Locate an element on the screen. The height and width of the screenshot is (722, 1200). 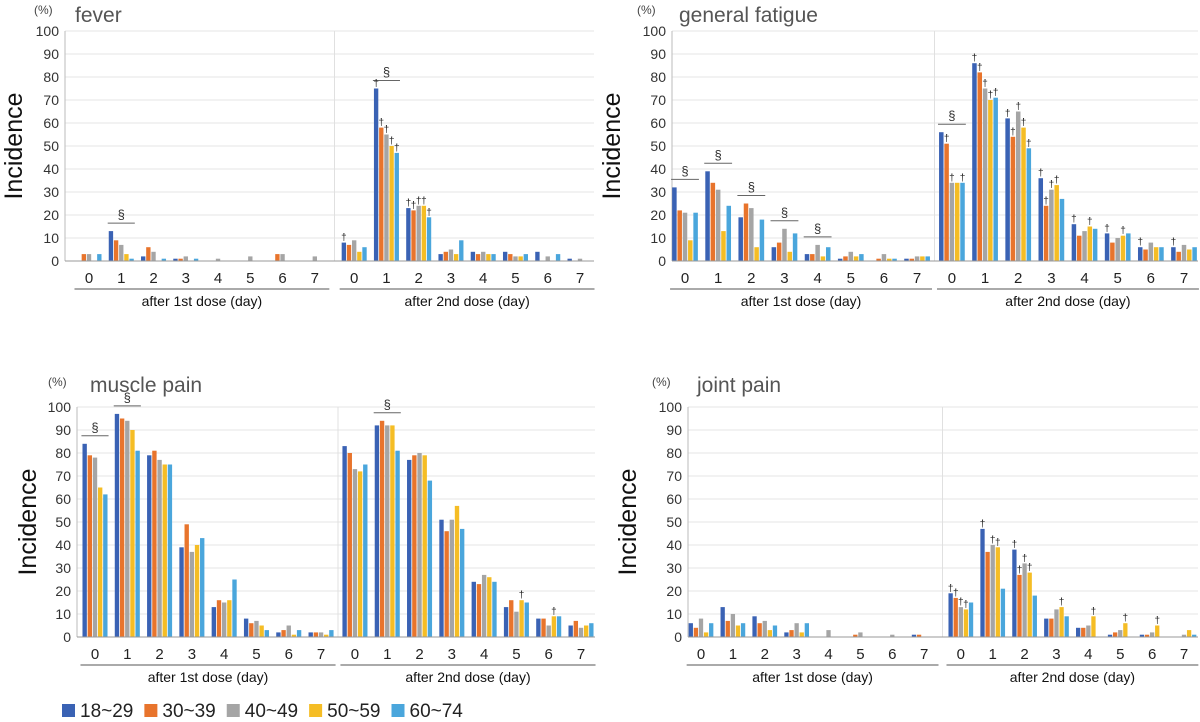
chart-title: joint pain is located at coordinates (738, 385).